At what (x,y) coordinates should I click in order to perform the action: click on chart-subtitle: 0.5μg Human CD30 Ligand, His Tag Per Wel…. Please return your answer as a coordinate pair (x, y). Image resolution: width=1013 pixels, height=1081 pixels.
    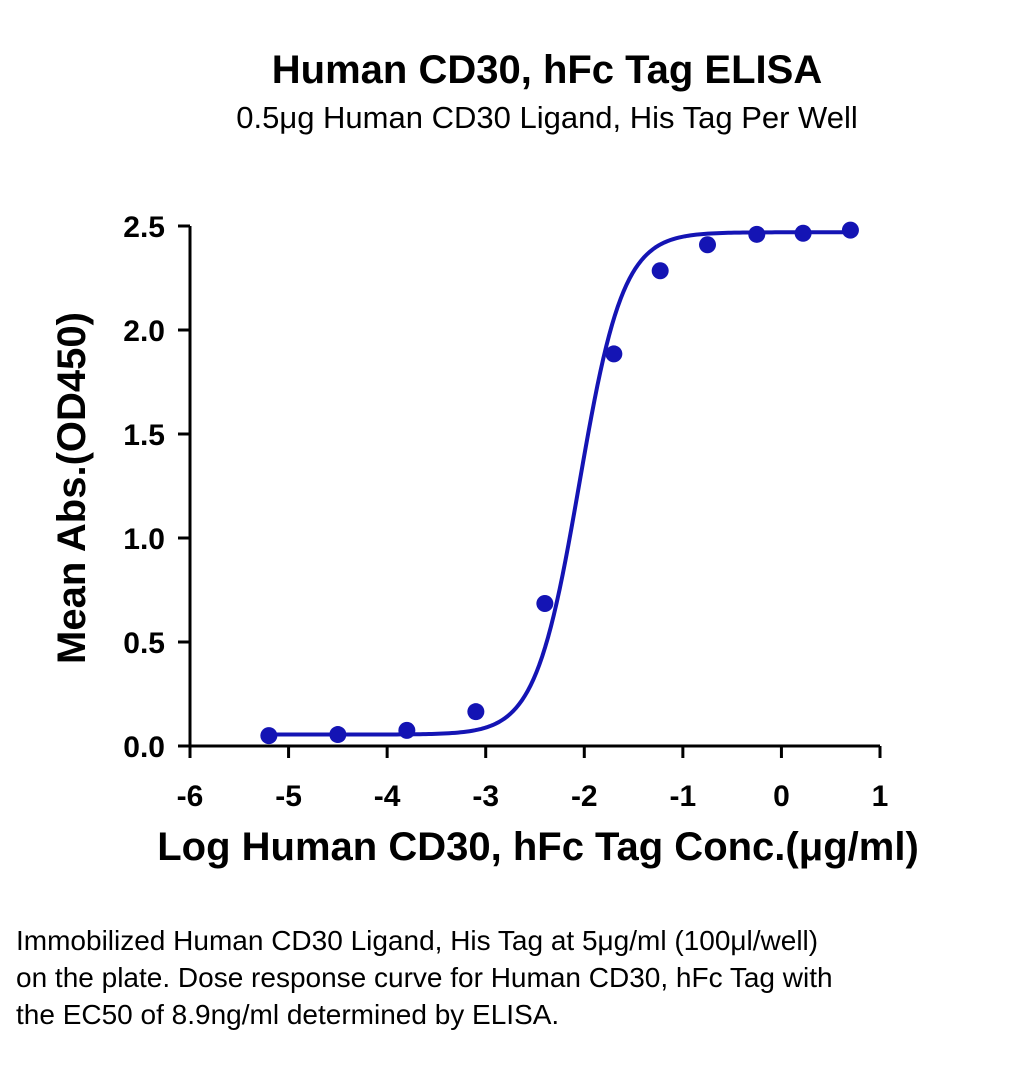
    Looking at the image, I should click on (547, 117).